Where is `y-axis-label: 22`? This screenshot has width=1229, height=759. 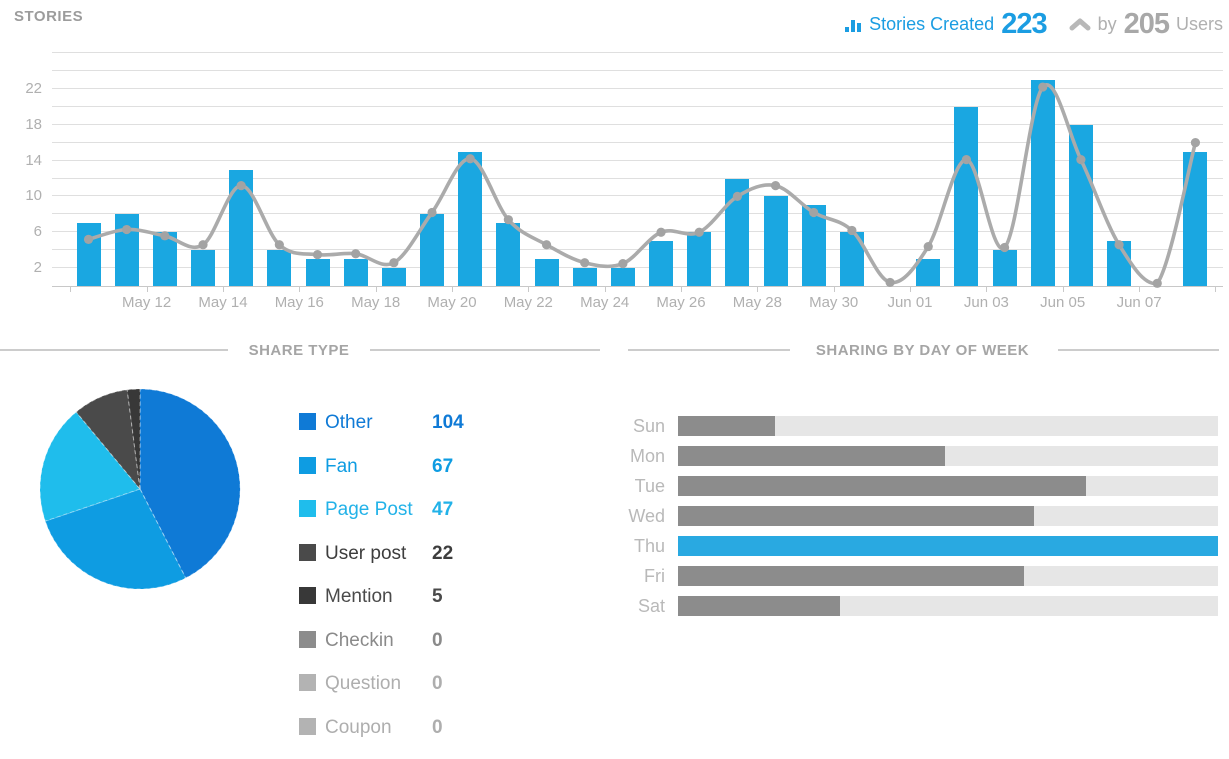
y-axis-label: 22 is located at coordinates (33, 88).